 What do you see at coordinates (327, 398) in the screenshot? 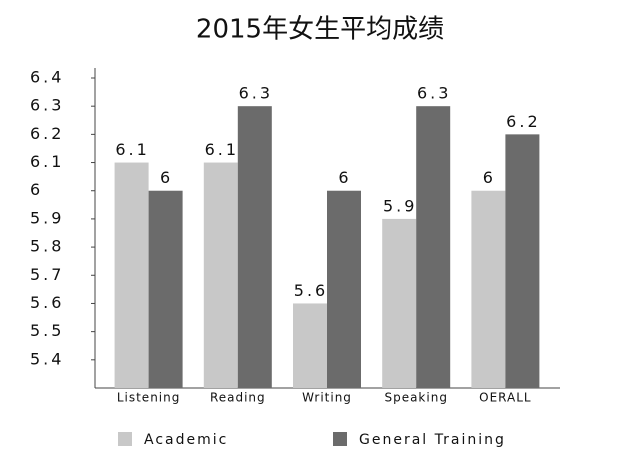
I see `x-tick-label: Writing` at bounding box center [327, 398].